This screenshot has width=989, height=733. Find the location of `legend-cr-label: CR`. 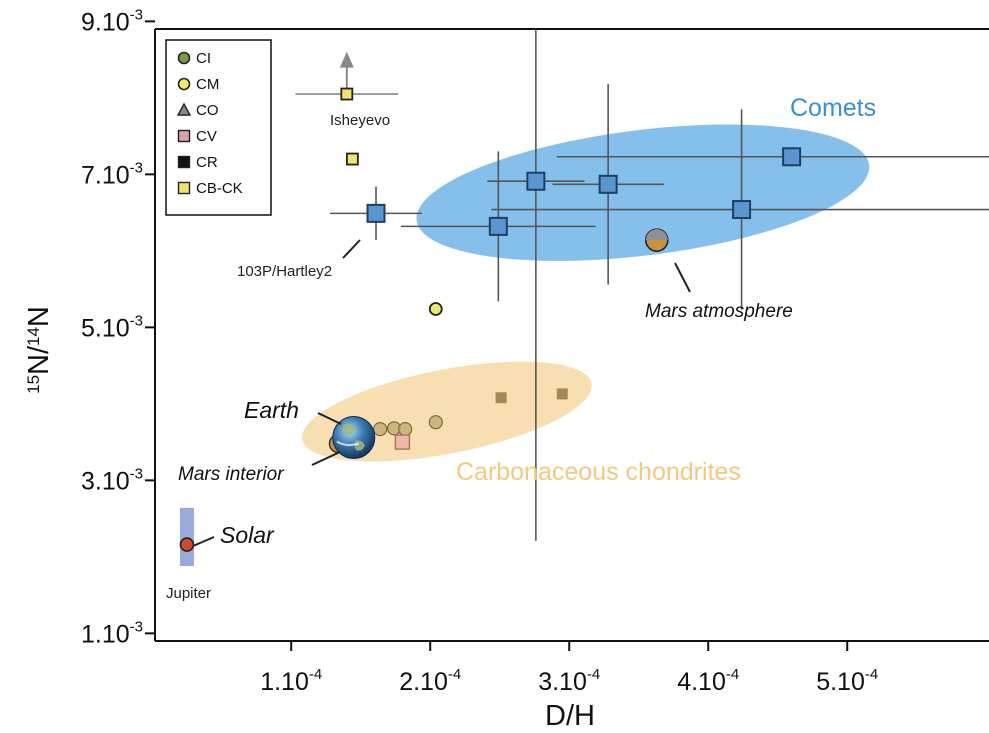

legend-cr-label: CR is located at coordinates (207, 162).